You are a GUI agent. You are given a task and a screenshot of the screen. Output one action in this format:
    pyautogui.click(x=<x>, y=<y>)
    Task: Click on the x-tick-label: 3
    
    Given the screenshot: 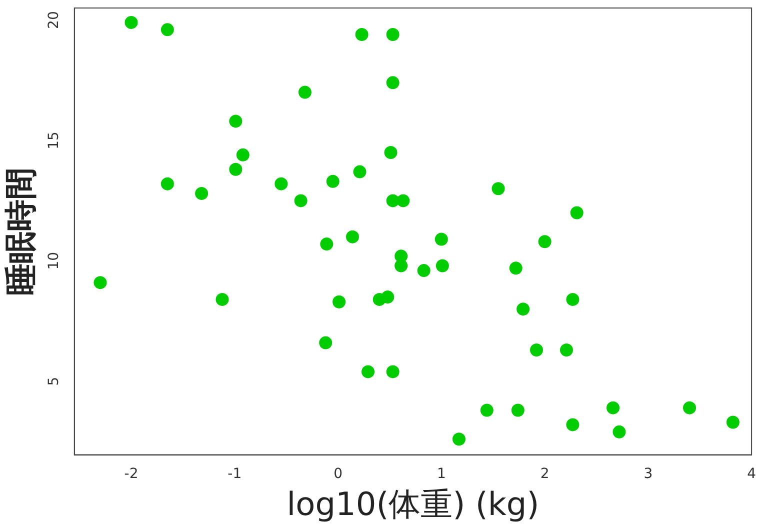 What is the action you would take?
    pyautogui.click(x=648, y=474)
    